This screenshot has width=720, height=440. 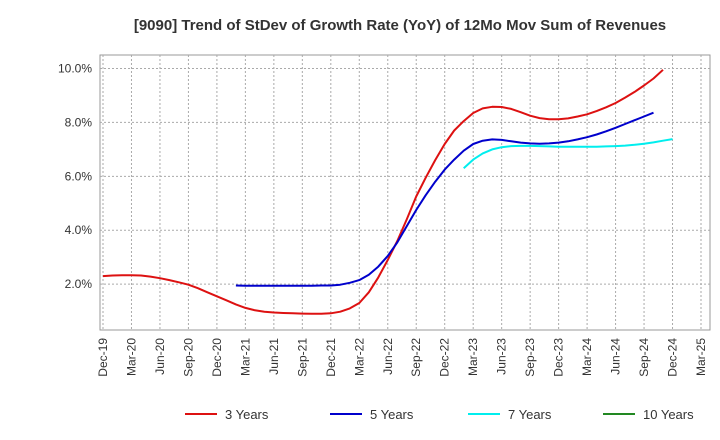 What do you see at coordinates (247, 414) in the screenshot?
I see `legend-label: 3 Years` at bounding box center [247, 414].